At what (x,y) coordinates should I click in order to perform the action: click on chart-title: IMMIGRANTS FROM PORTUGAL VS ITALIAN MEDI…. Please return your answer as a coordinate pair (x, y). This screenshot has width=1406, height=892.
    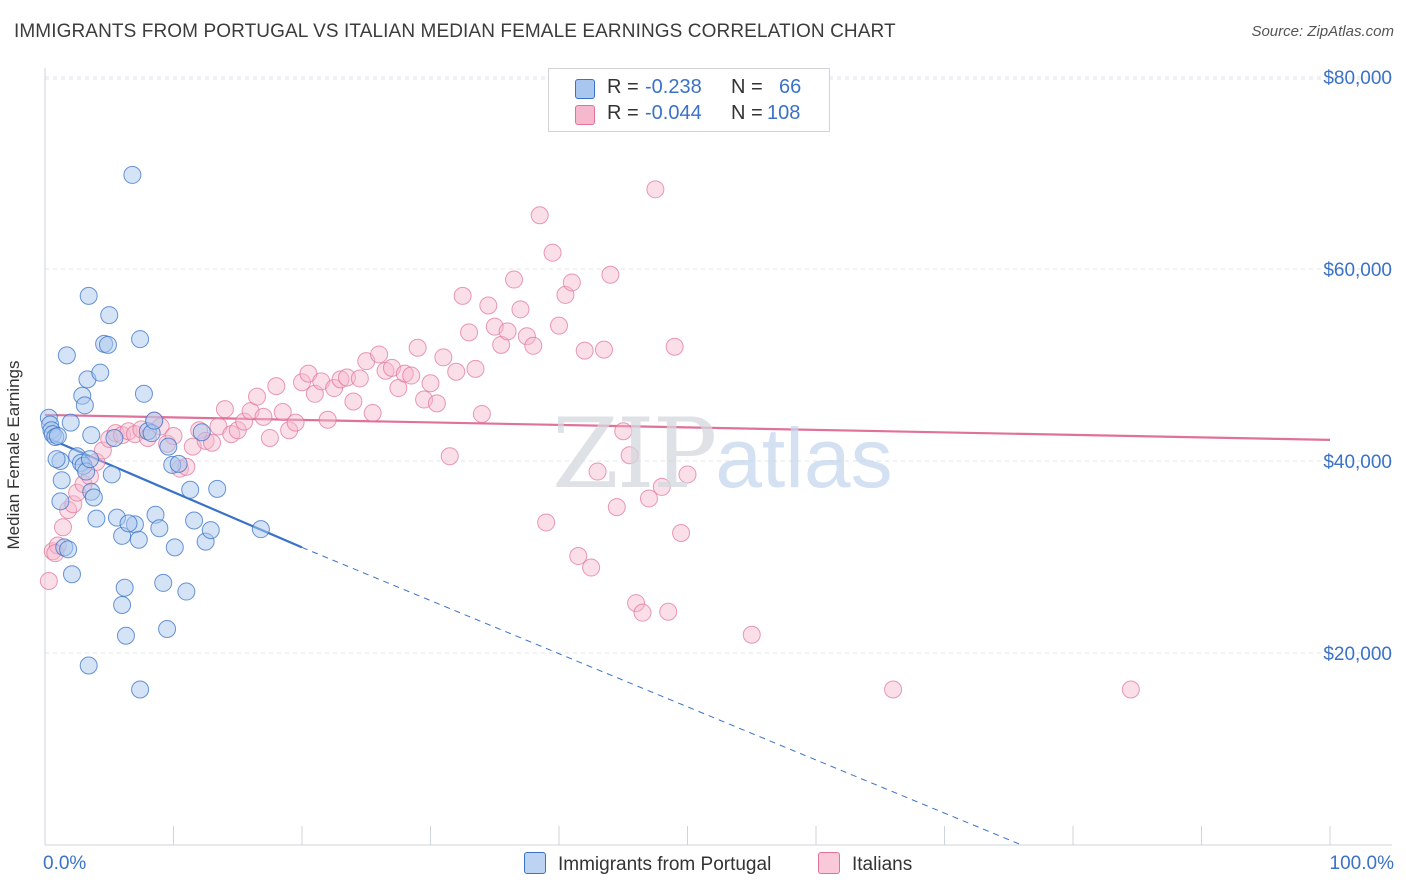
    Looking at the image, I should click on (455, 31).